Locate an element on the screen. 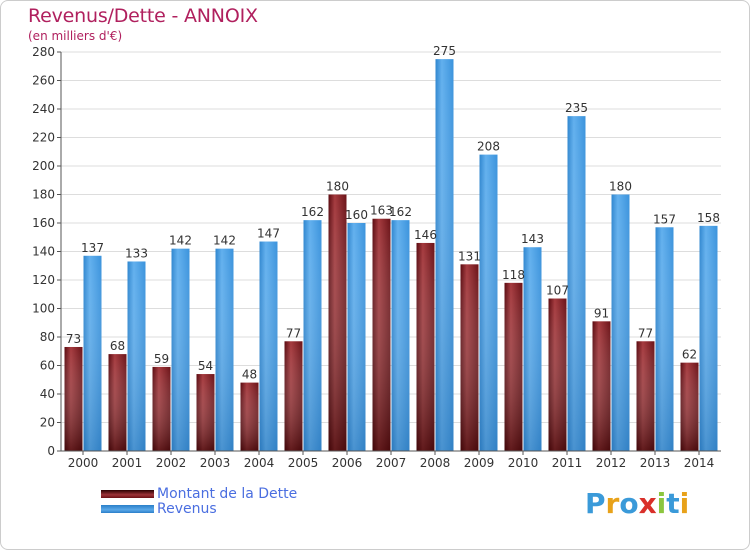 This screenshot has height=550, width=750. y-tick-label: 60 is located at coordinates (47, 366).